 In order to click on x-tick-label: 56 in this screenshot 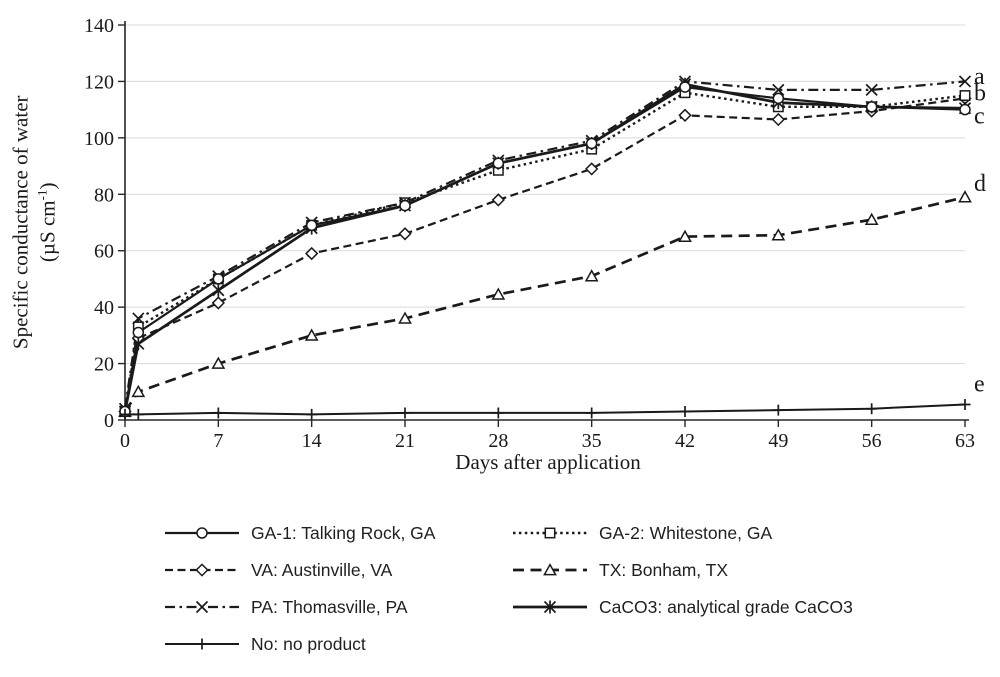, I will do `click(872, 441)`.